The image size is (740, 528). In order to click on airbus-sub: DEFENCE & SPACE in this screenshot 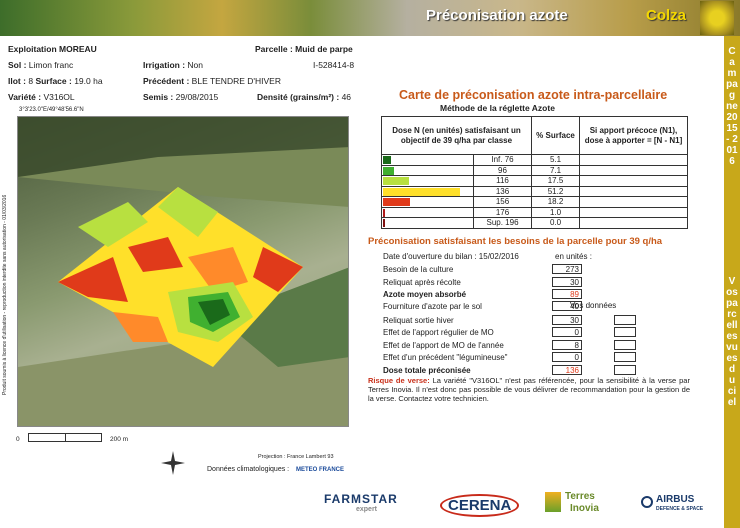, I will do `click(680, 509)`.